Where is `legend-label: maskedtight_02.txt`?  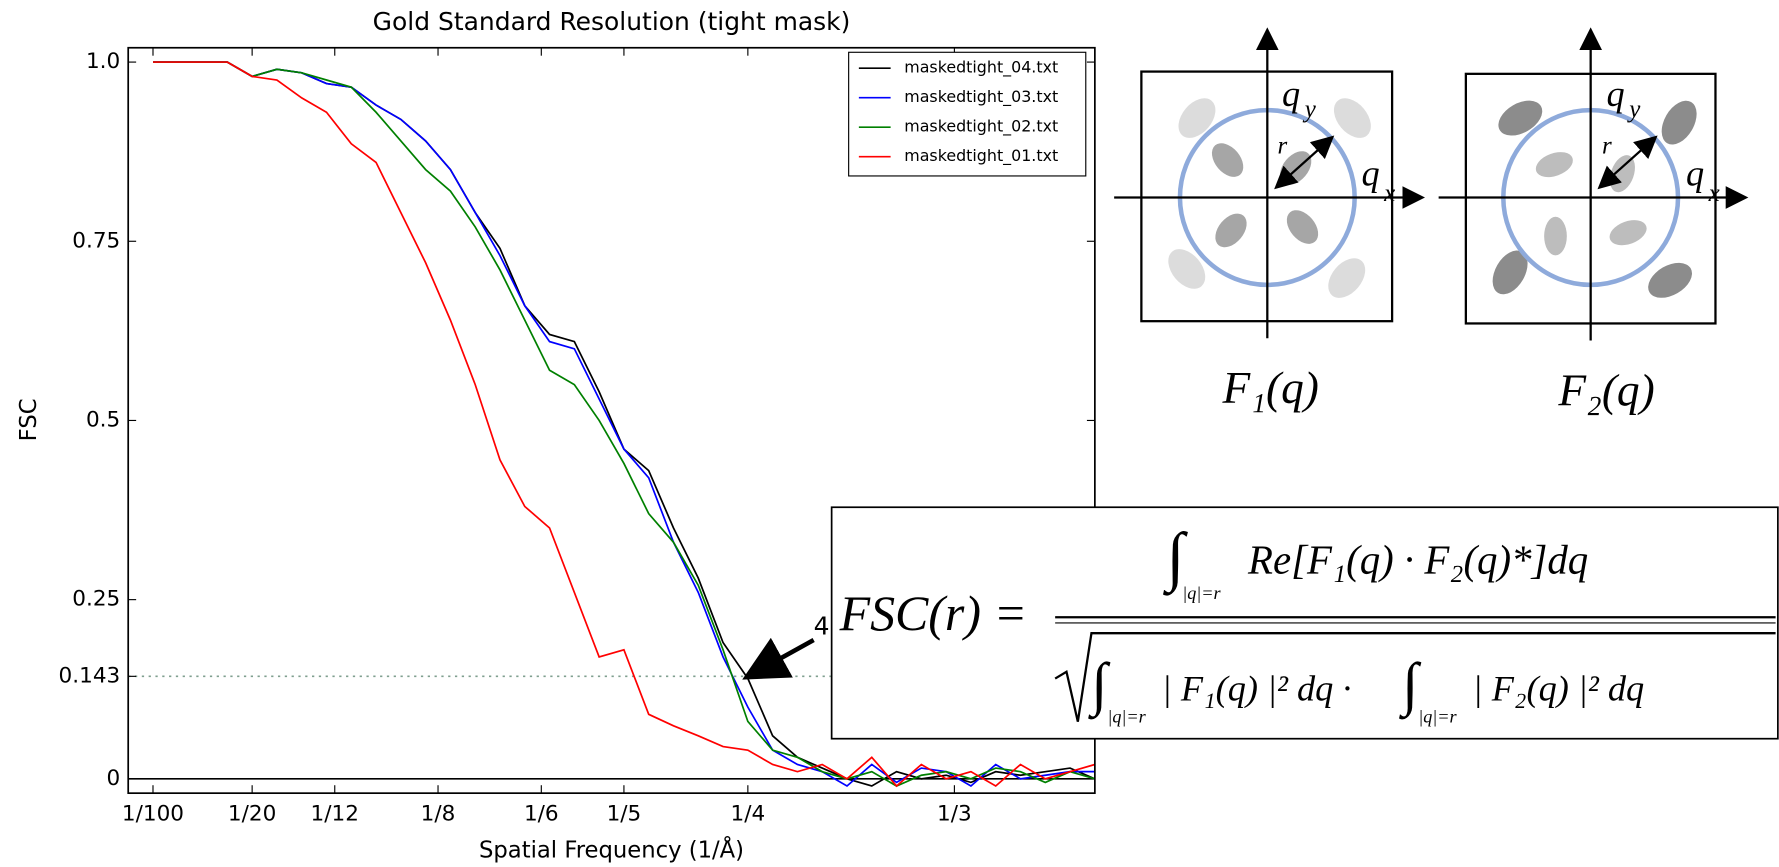
legend-label: maskedtight_02.txt is located at coordinates (981, 127).